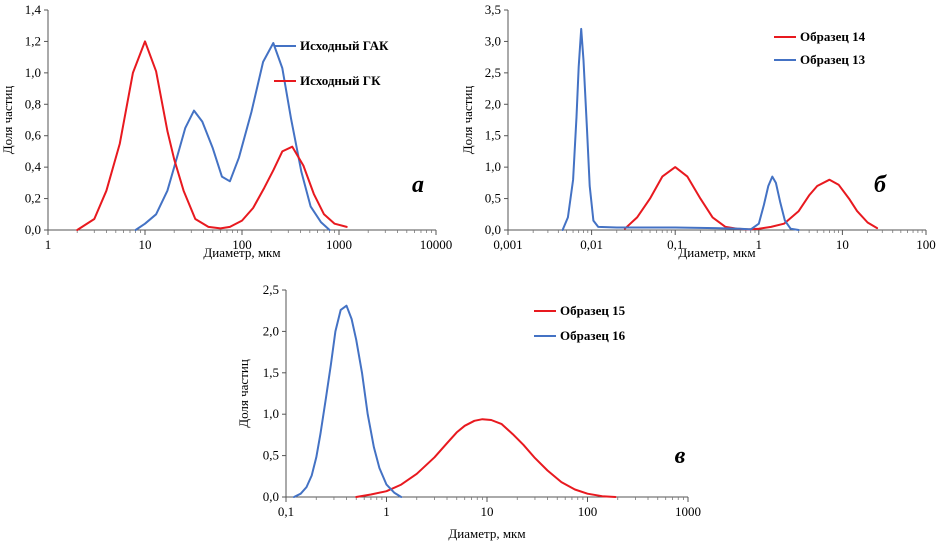 The width and height of the screenshot is (940, 553). What do you see at coordinates (33, 166) in the screenshot?
I see `y-tick-label: 0,4` at bounding box center [33, 166].